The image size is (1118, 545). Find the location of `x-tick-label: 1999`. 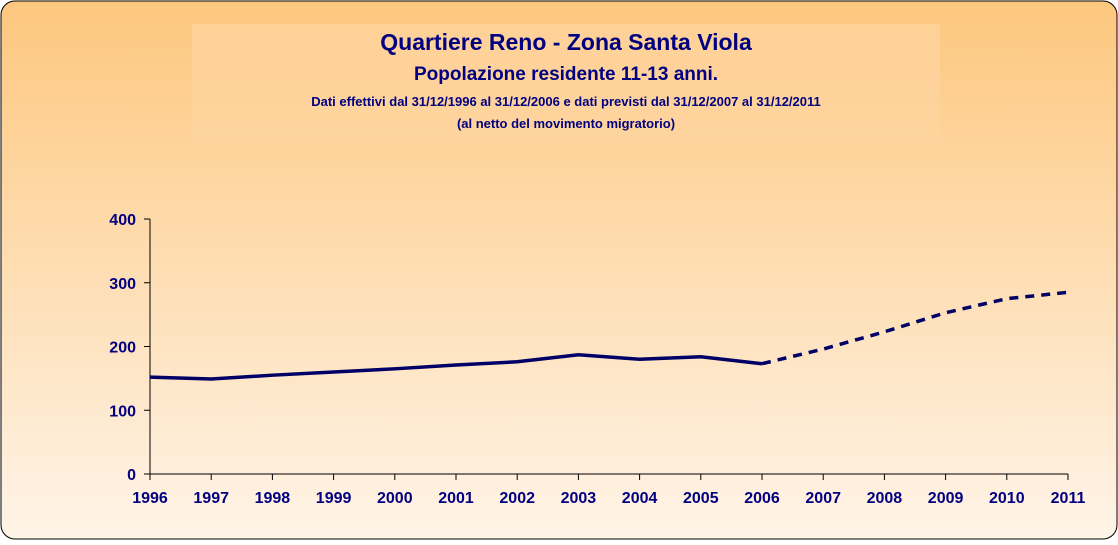

x-tick-label: 1999 is located at coordinates (334, 498).